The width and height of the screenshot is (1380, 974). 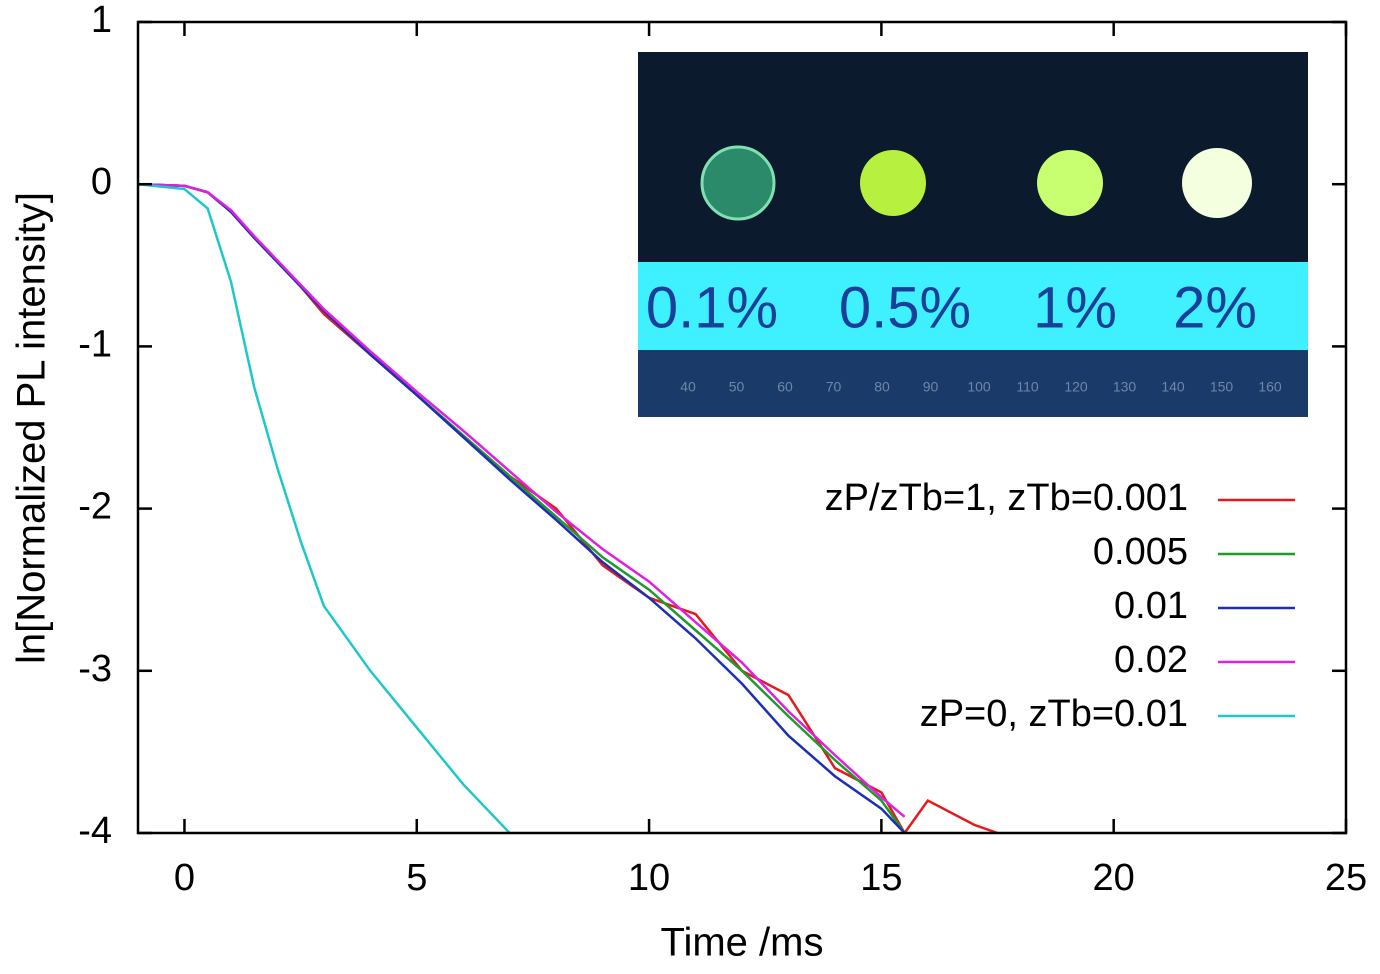 I want to click on inset-label: 2%, so click(x=1215, y=307).